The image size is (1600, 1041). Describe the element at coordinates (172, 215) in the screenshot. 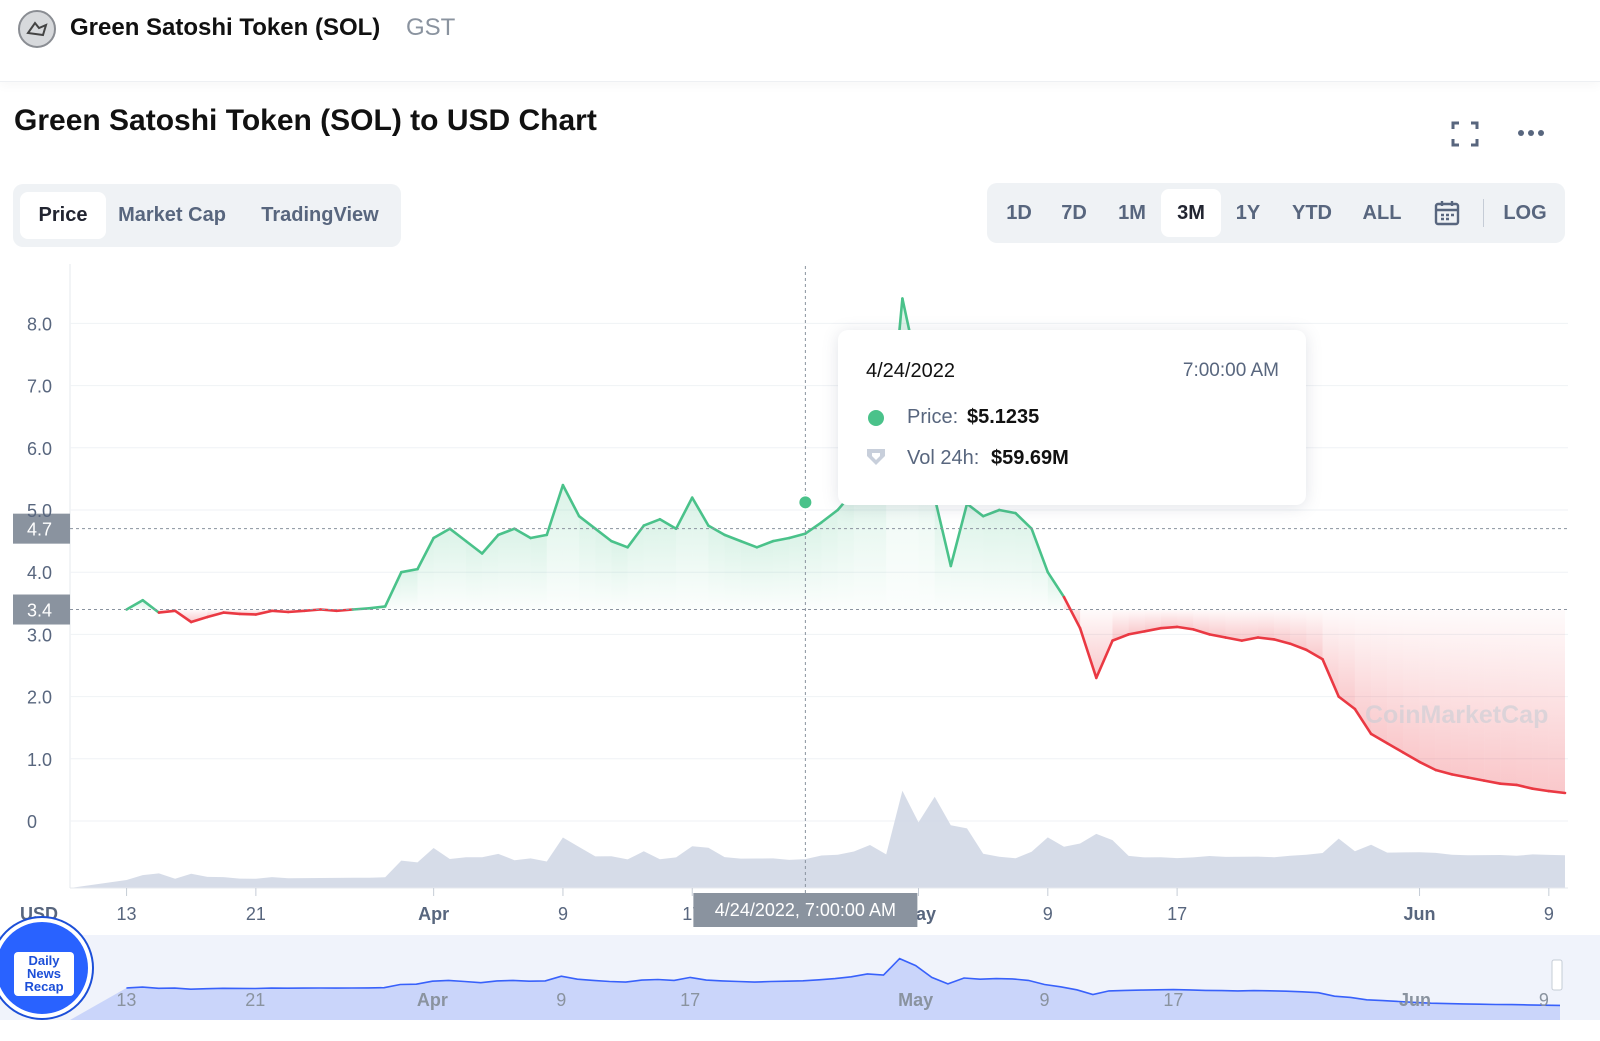

I see `tab-market-cap: Market Cap` at that location.